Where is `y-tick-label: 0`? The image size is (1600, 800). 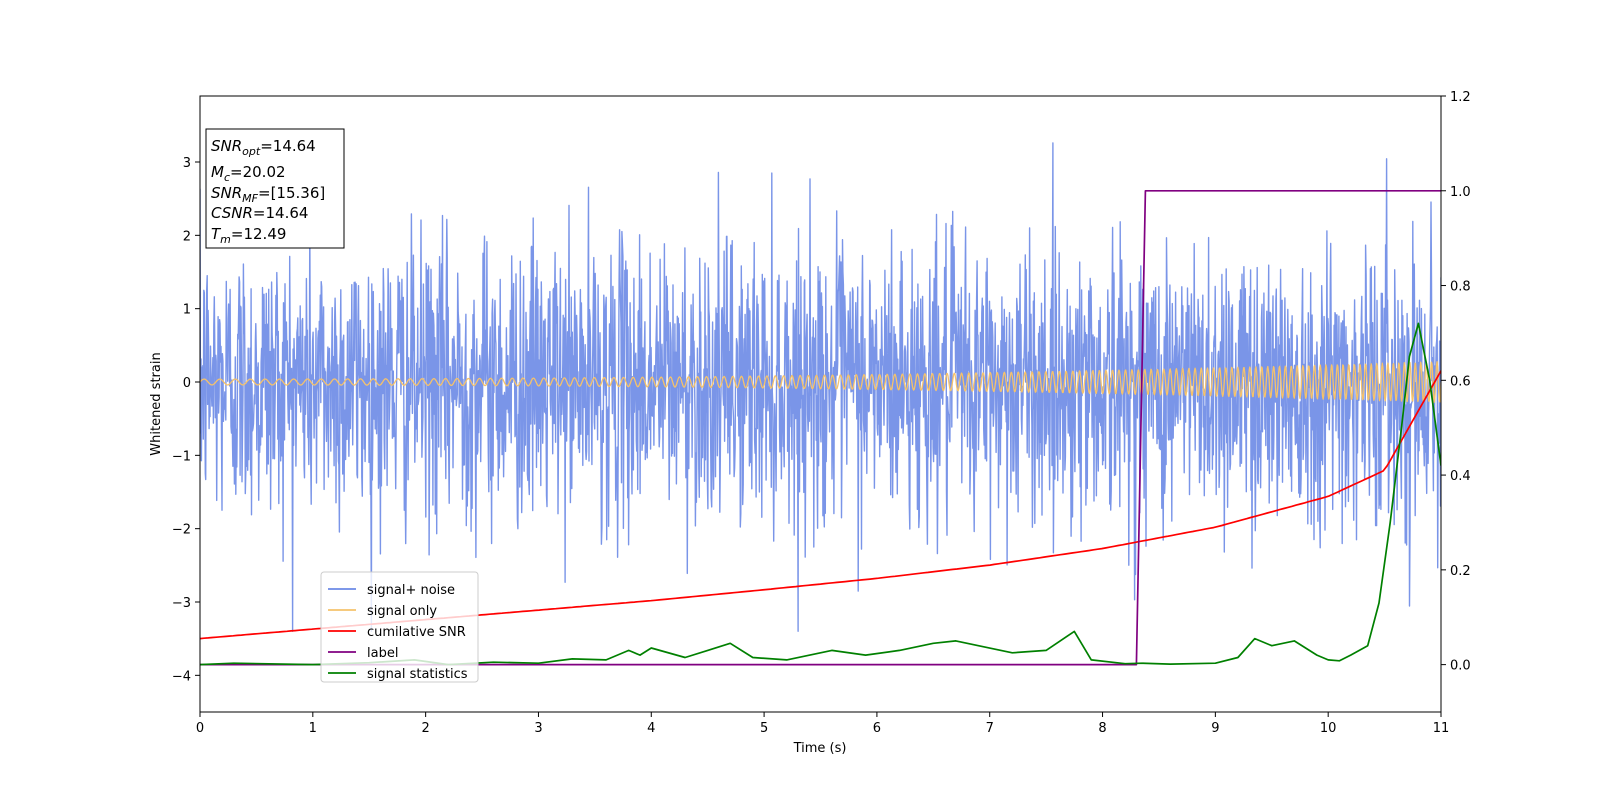 y-tick-label: 0 is located at coordinates (187, 383).